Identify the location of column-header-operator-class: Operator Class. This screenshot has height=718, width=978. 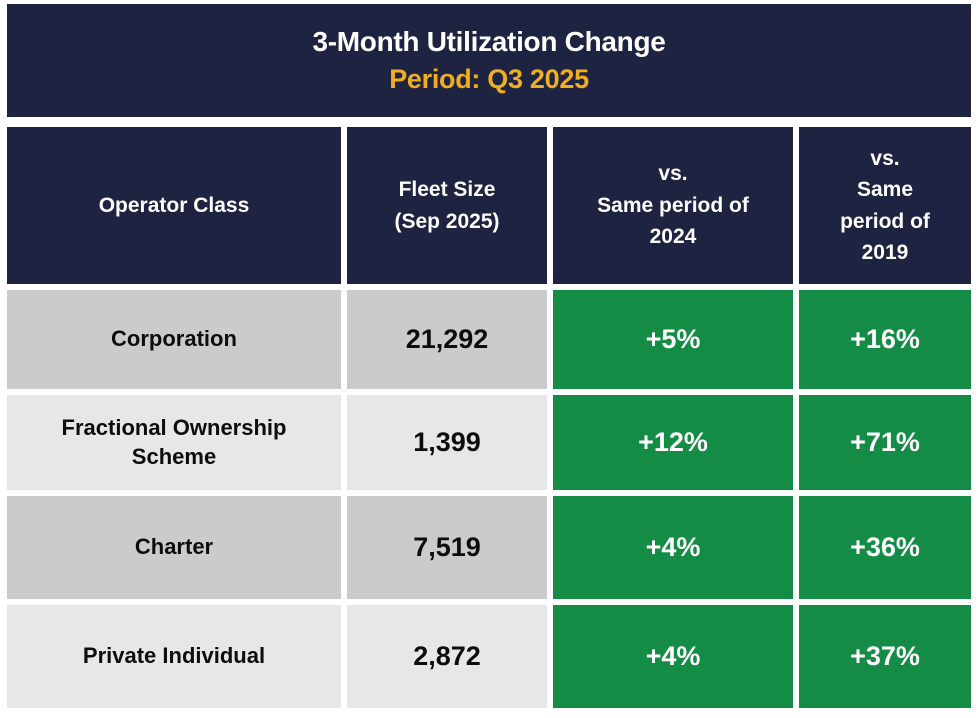
(174, 205).